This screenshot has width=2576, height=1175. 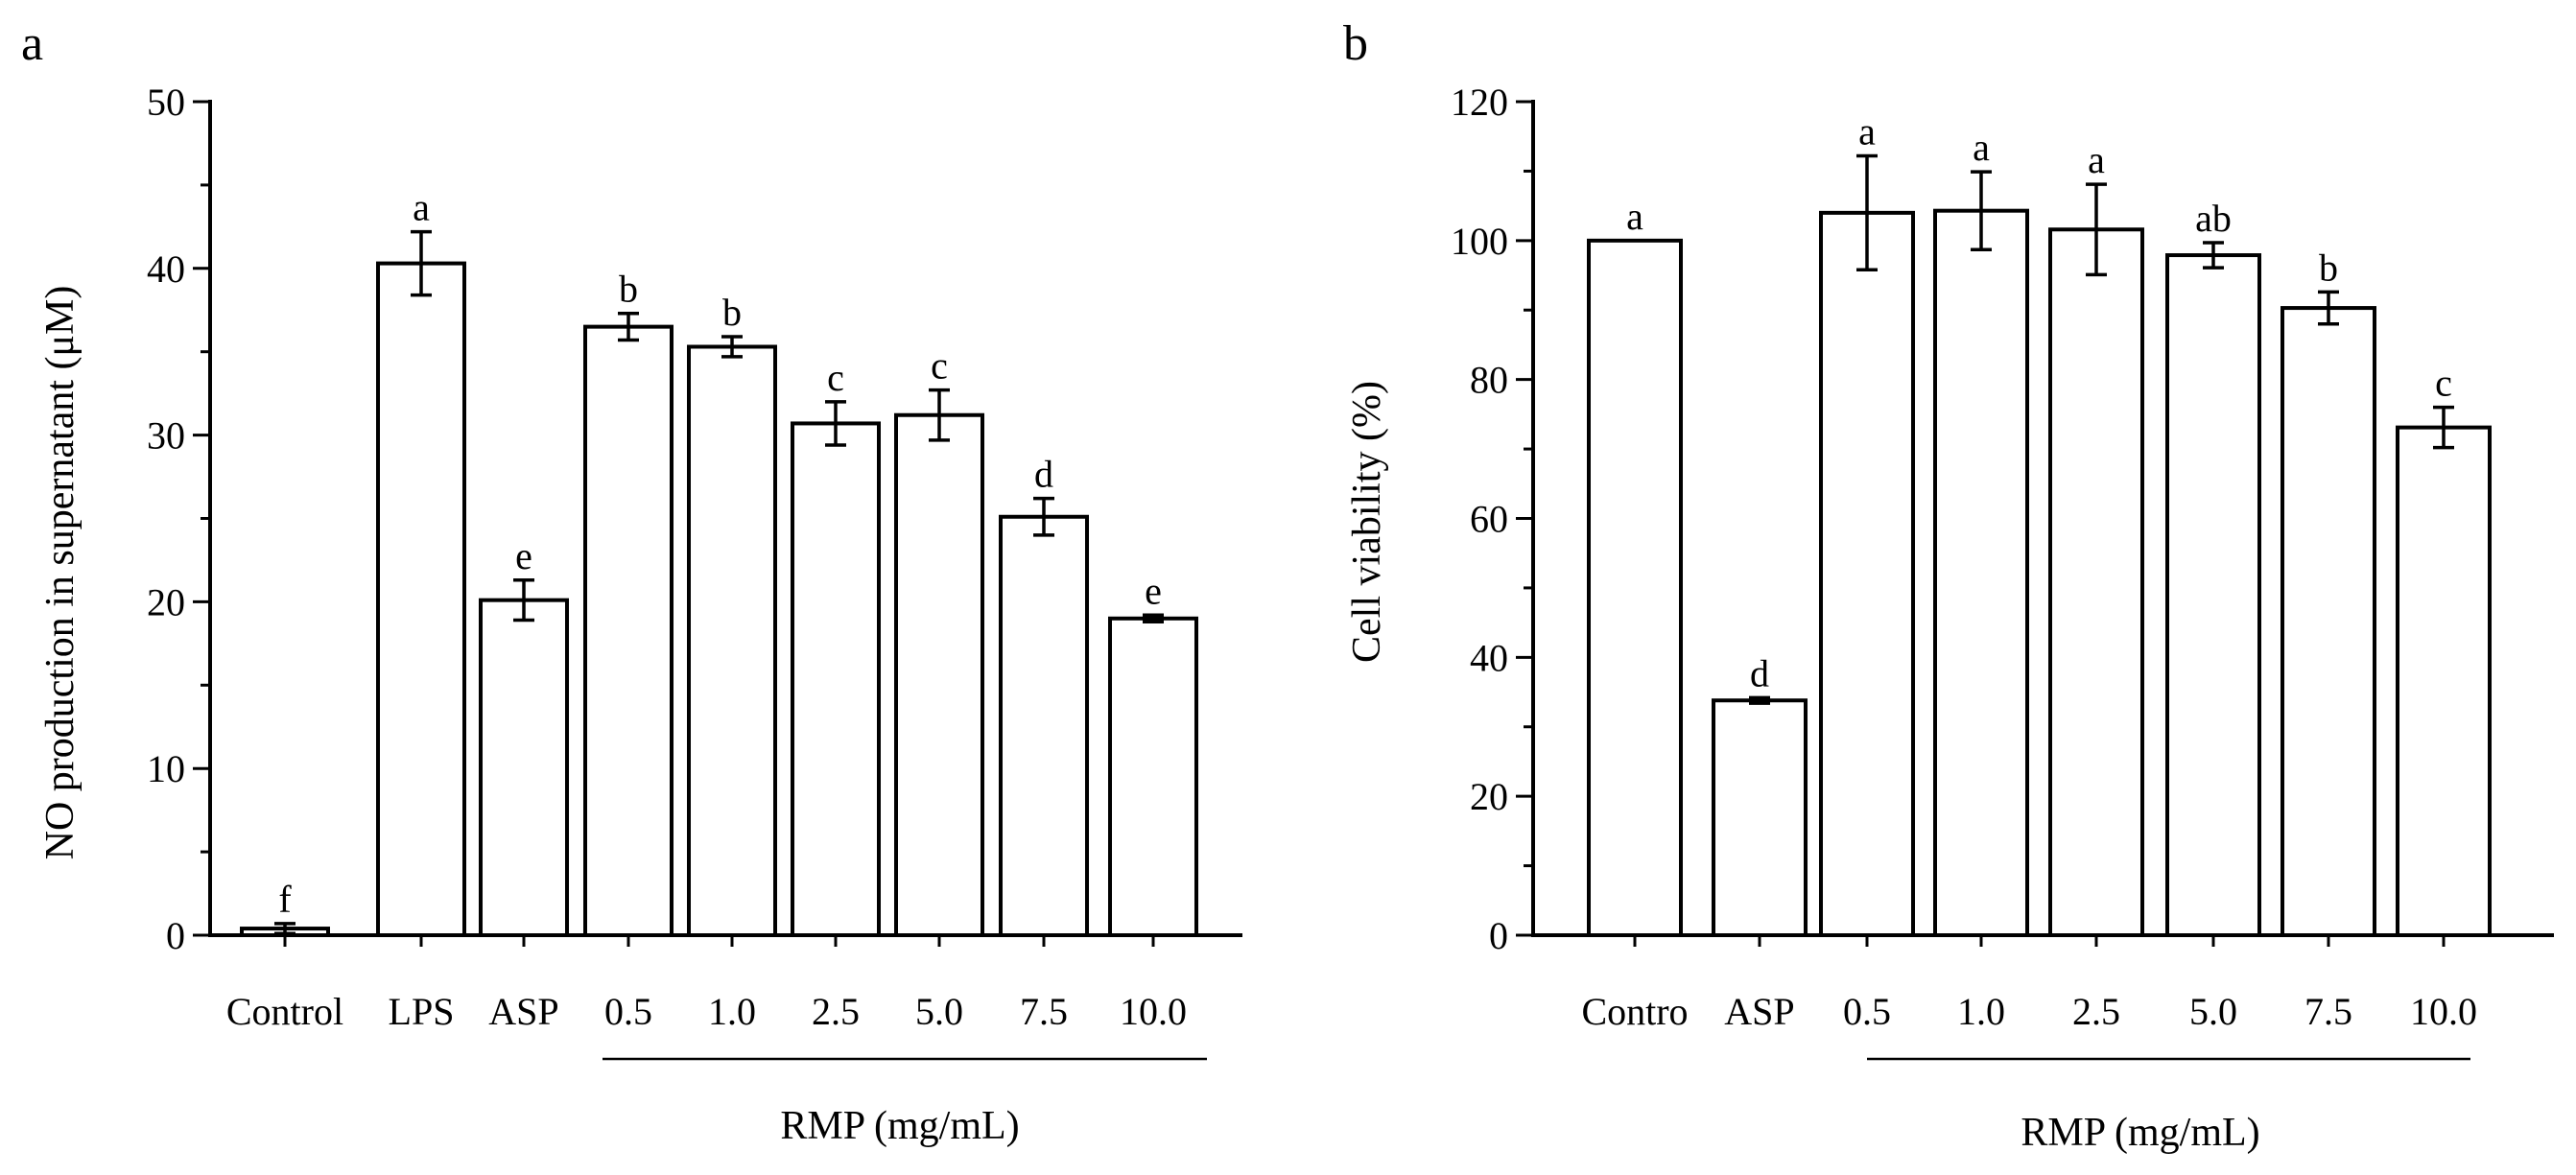 What do you see at coordinates (2096, 1011) in the screenshot?
I see `panel-b-x-tick-label: 2.5` at bounding box center [2096, 1011].